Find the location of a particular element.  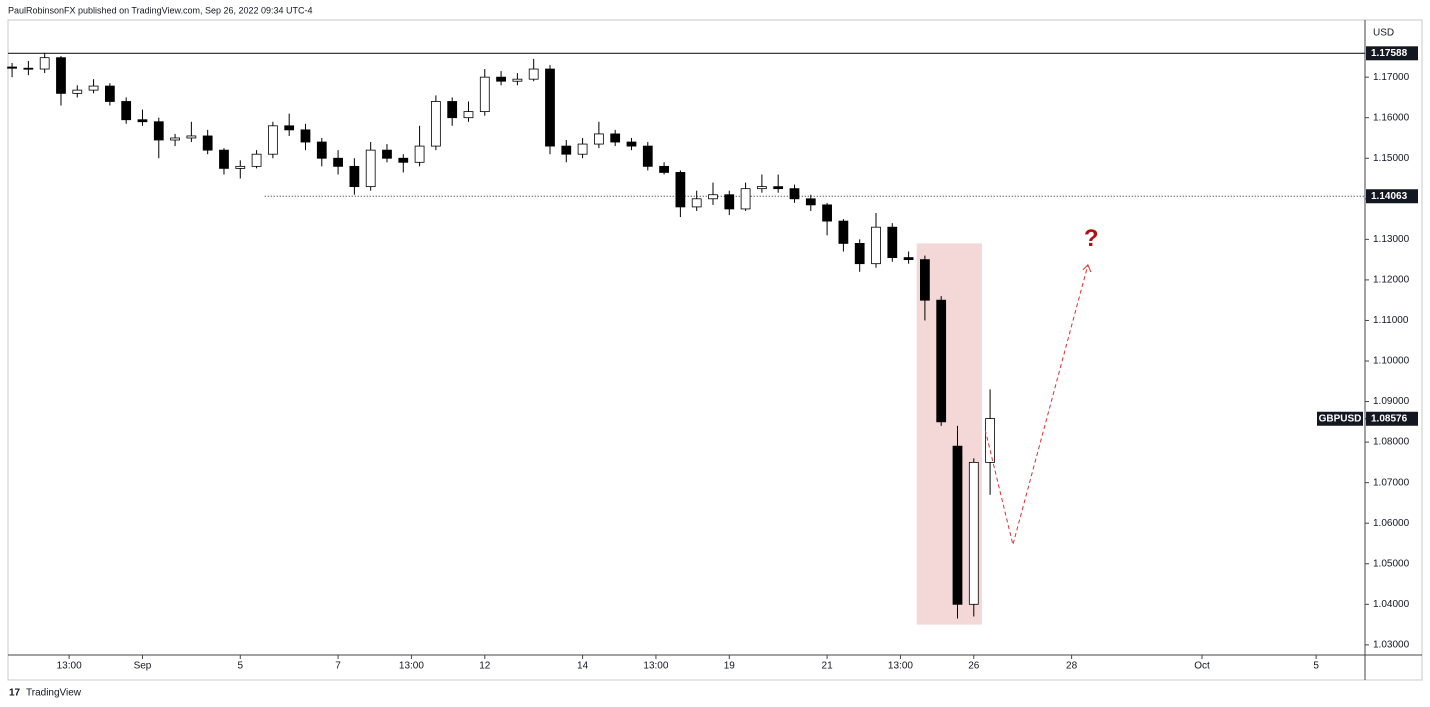

footer-brand: TradingView is located at coordinates (54, 693).